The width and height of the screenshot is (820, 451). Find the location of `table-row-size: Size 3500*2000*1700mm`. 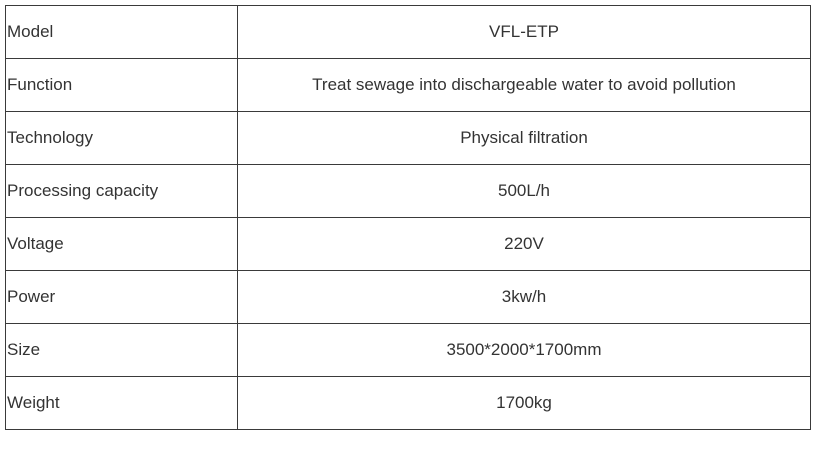

table-row-size: Size 3500*2000*1700mm is located at coordinates (408, 350).